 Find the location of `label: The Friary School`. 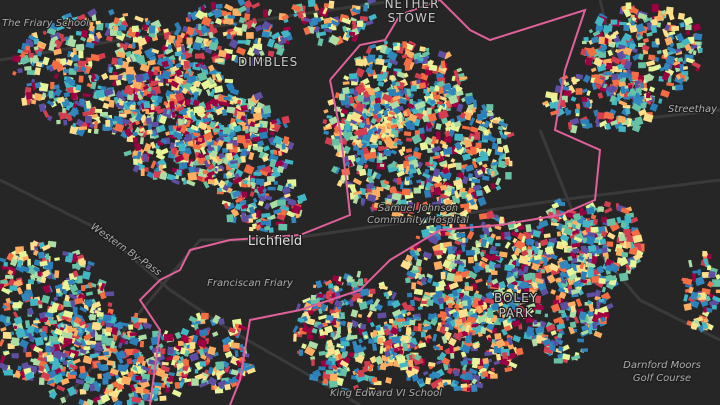

label: The Friary School is located at coordinates (45, 23).